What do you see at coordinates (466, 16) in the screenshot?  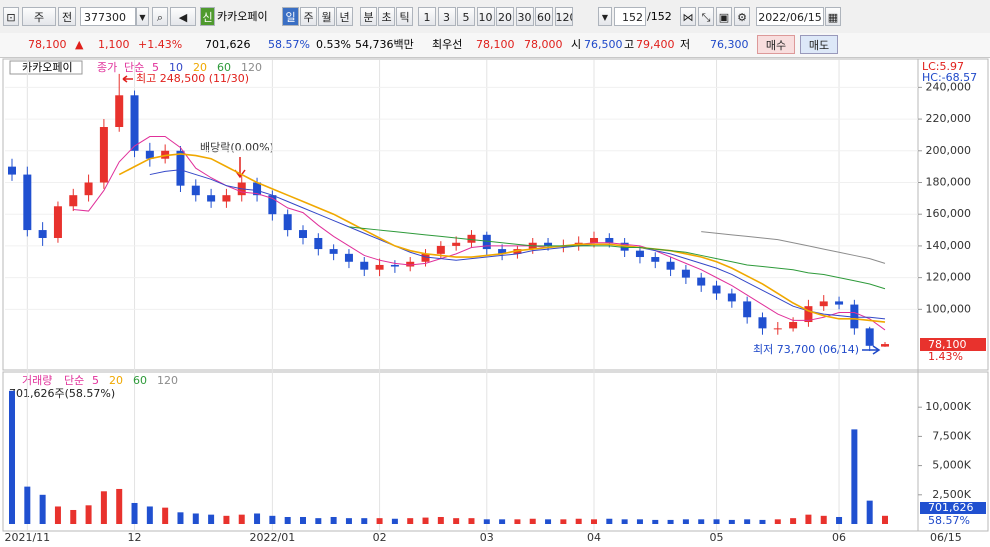 I see `interval-button: 5` at bounding box center [466, 16].